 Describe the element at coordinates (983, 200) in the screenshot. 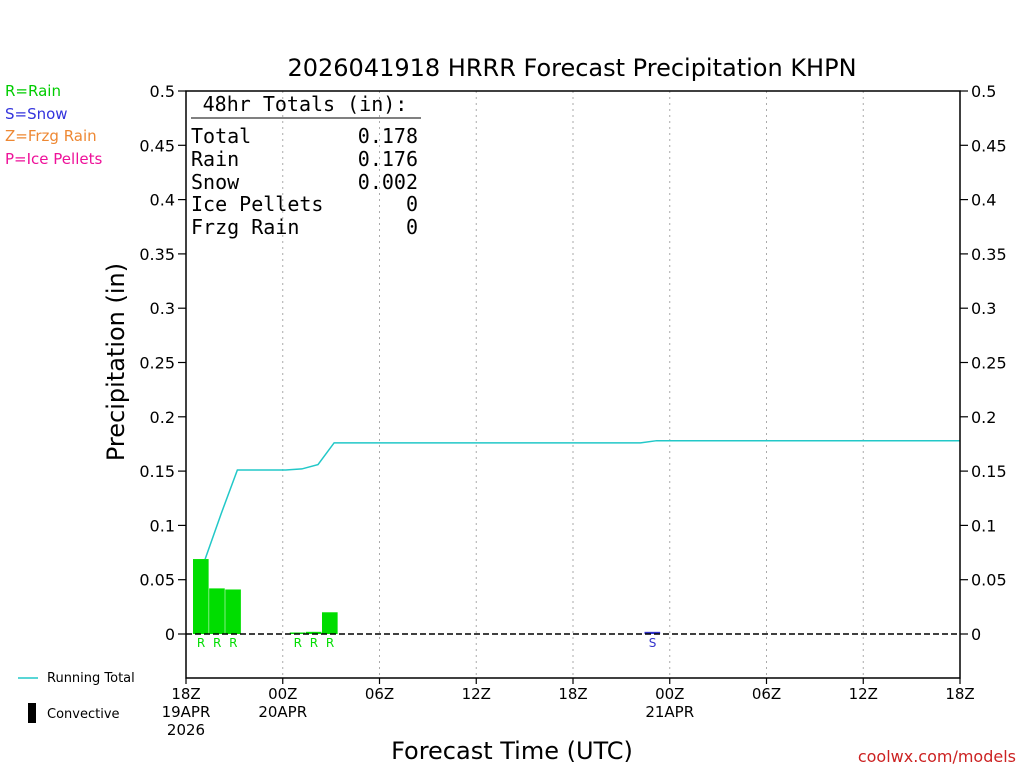

I see `y-tick-label-right-8: 0.4` at that location.